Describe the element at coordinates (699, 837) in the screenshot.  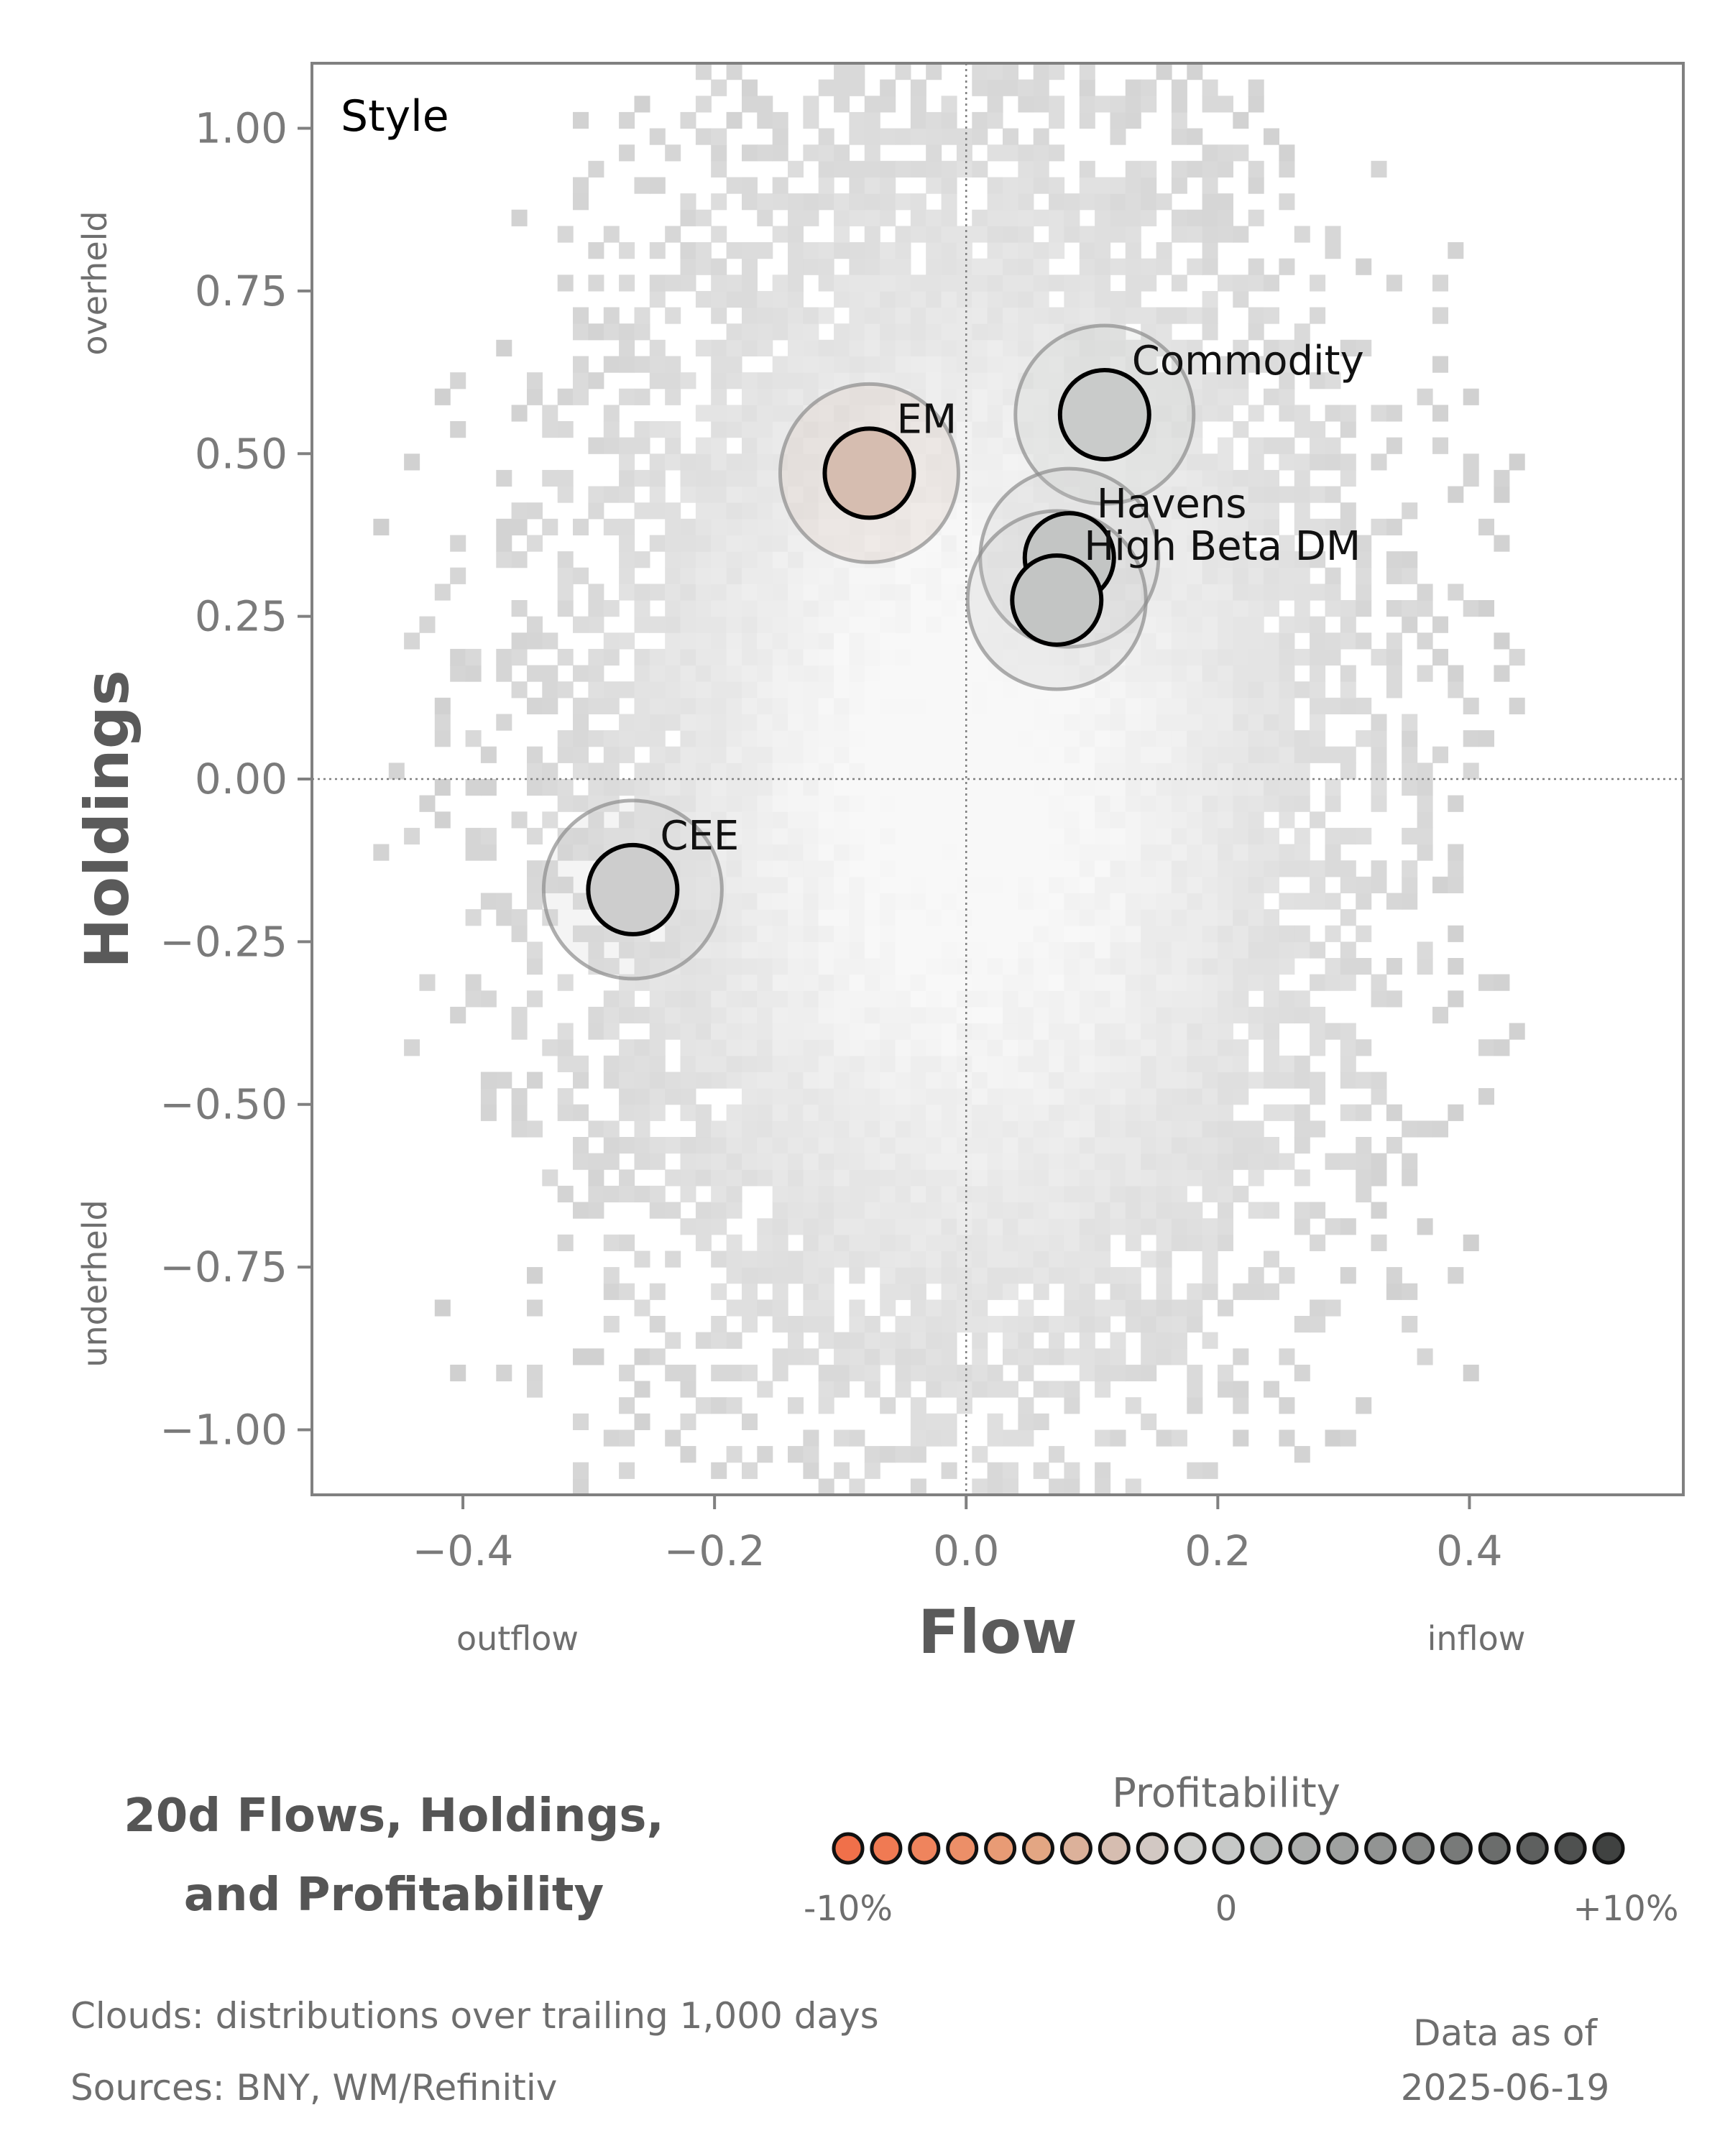
I see `point-label: CEE` at that location.